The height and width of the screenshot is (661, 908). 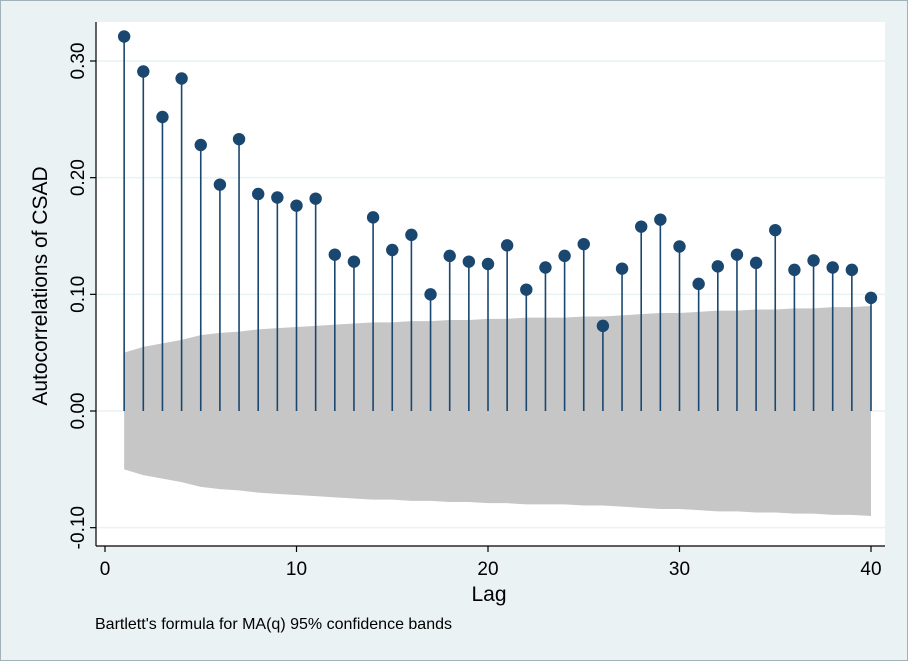 What do you see at coordinates (78, 177) in the screenshot?
I see `y-tick-label-3: 0.20` at bounding box center [78, 177].